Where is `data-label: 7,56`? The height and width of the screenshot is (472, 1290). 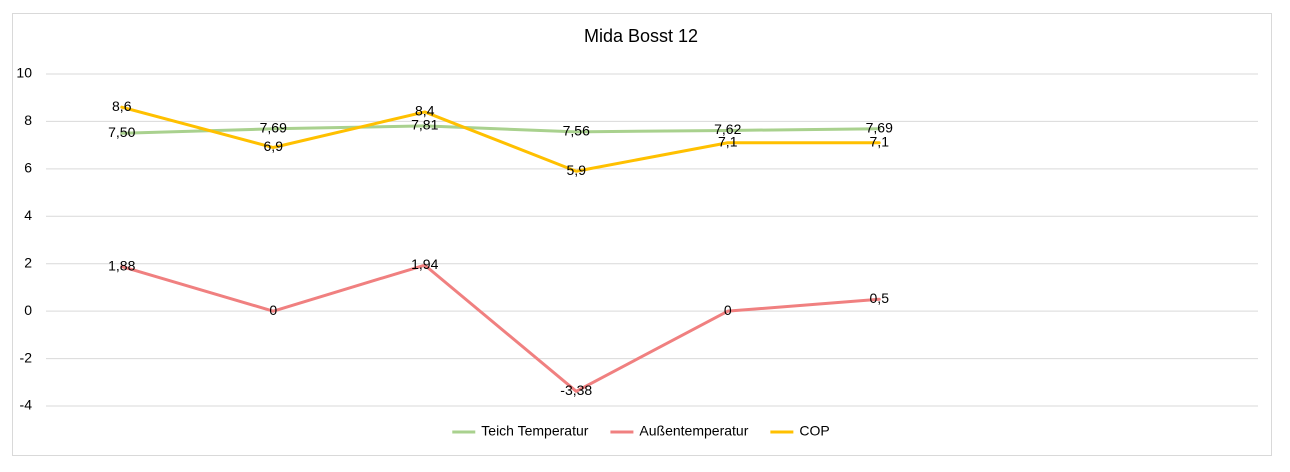
data-label: 7,56 is located at coordinates (576, 131).